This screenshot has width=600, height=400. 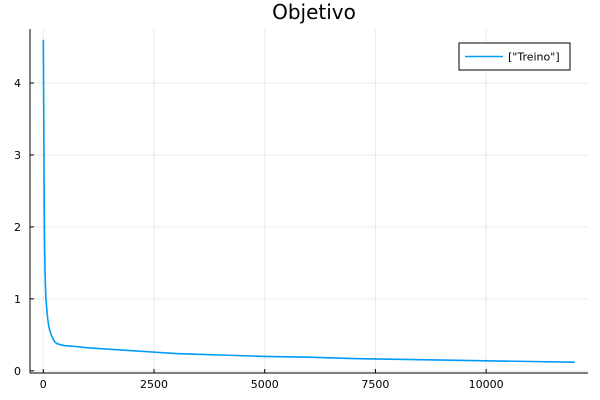 What do you see at coordinates (17, 155) in the screenshot?
I see `y-tick-label: 3` at bounding box center [17, 155].